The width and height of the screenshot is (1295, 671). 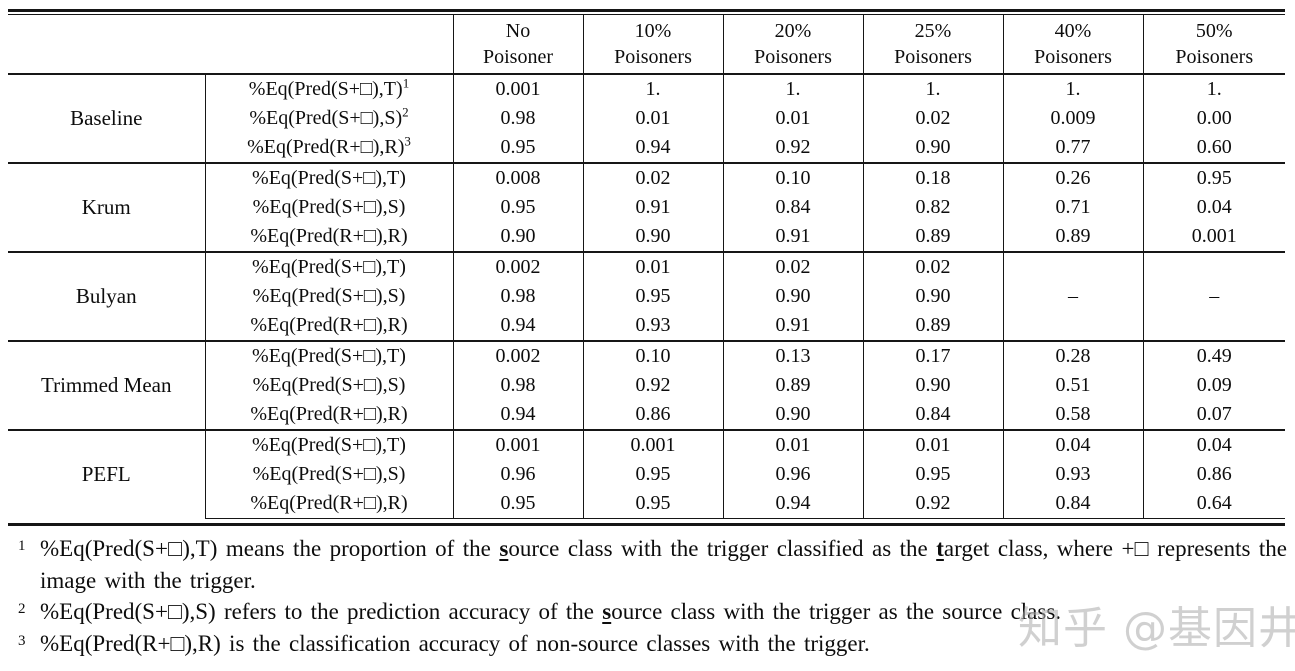 What do you see at coordinates (932, 45) in the screenshot?
I see `header-col-25%: 25% Poisoners` at bounding box center [932, 45].